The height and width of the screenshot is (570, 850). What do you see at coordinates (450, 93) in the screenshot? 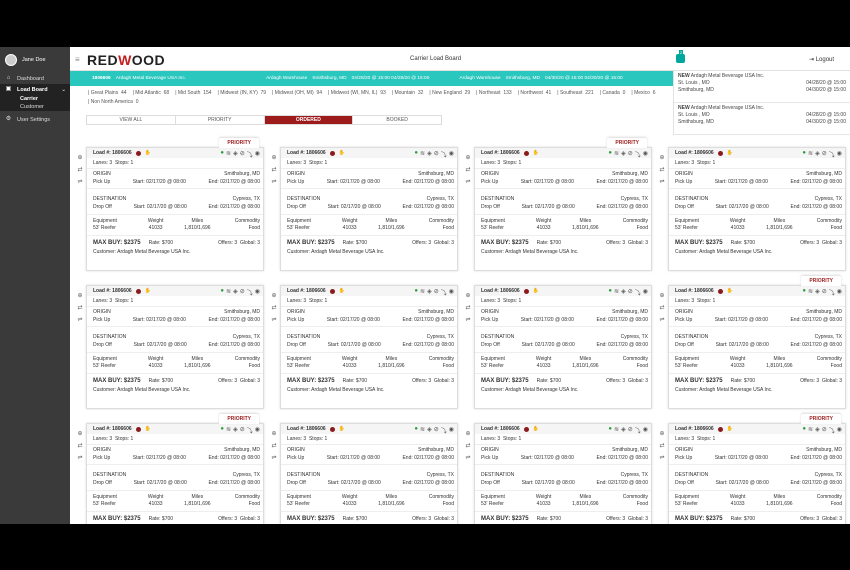
I see `region-filter: | New England 29` at bounding box center [450, 93].